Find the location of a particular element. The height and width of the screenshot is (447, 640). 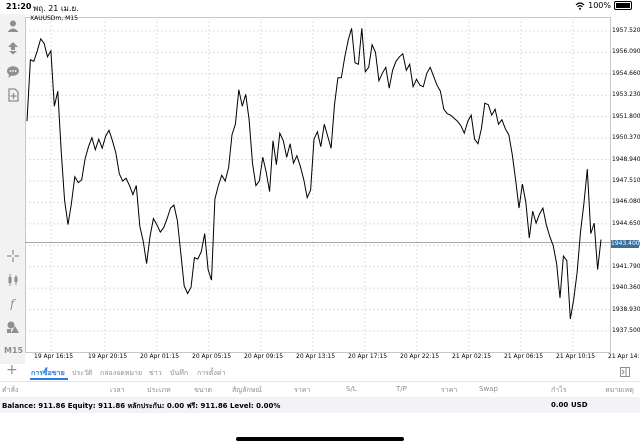

battery-percent: 100% is located at coordinates (599, 5).